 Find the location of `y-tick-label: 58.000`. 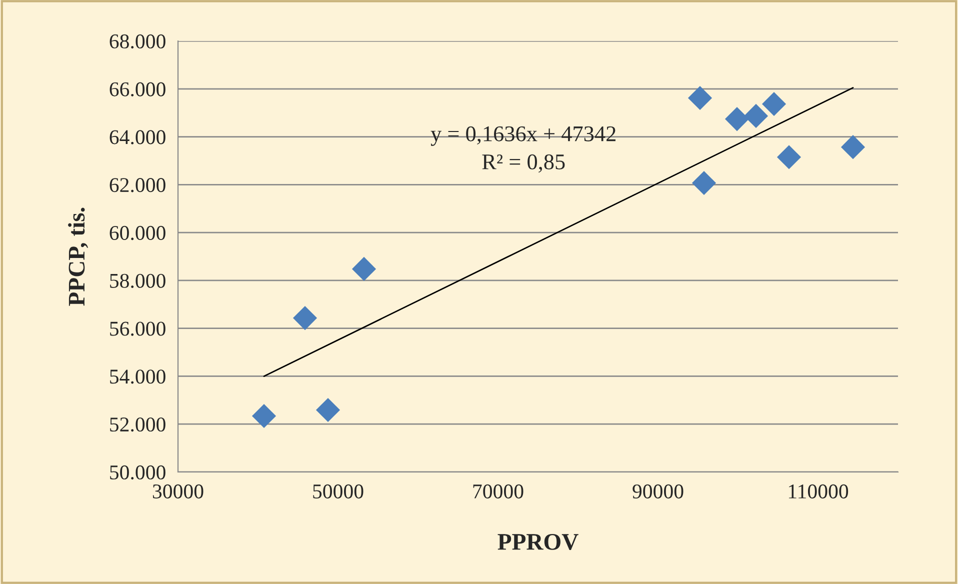

y-tick-label: 58.000 is located at coordinates (138, 281).